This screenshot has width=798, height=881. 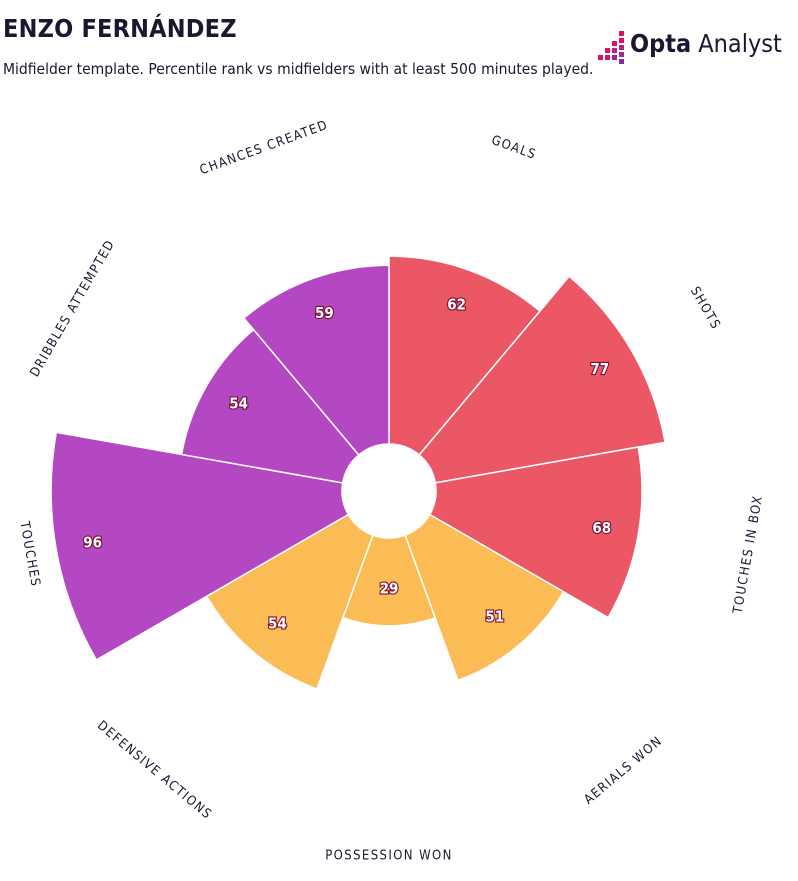 I want to click on opta-logo-icon, so click(x=611, y=47).